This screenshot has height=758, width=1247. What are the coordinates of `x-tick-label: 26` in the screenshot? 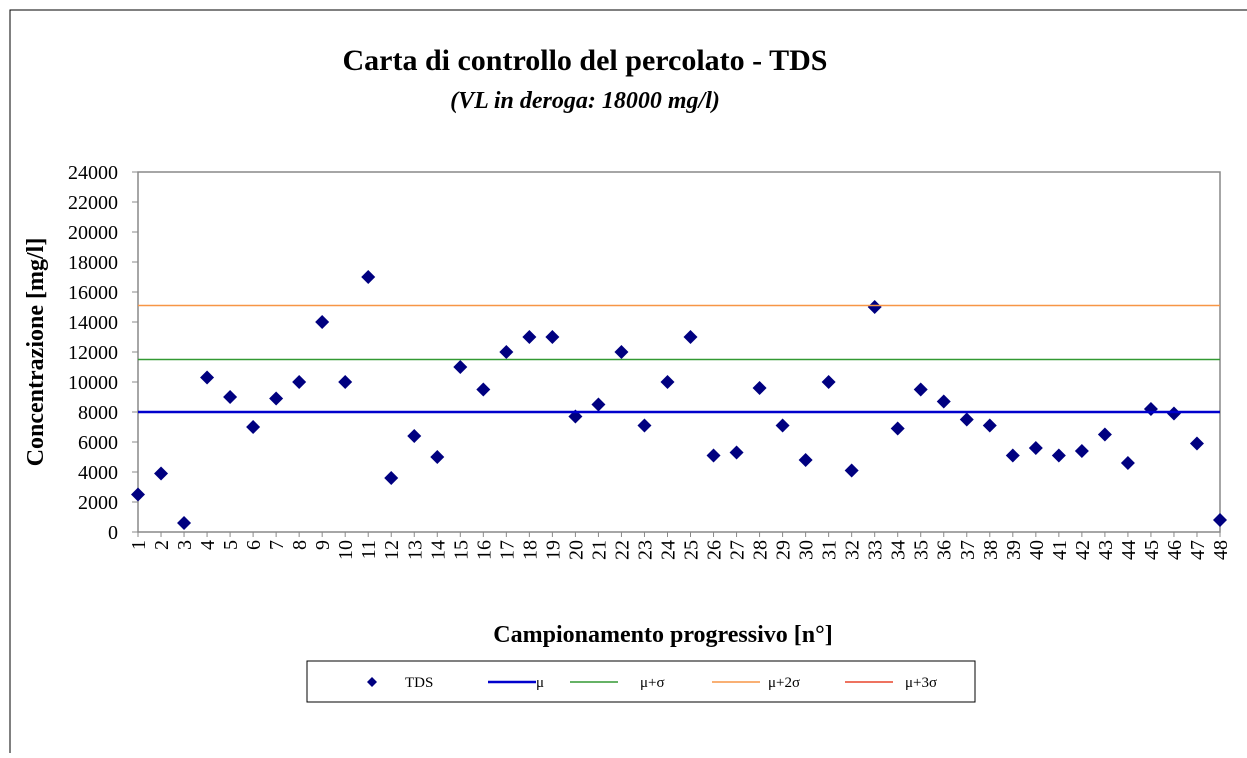 It's located at (715, 550).